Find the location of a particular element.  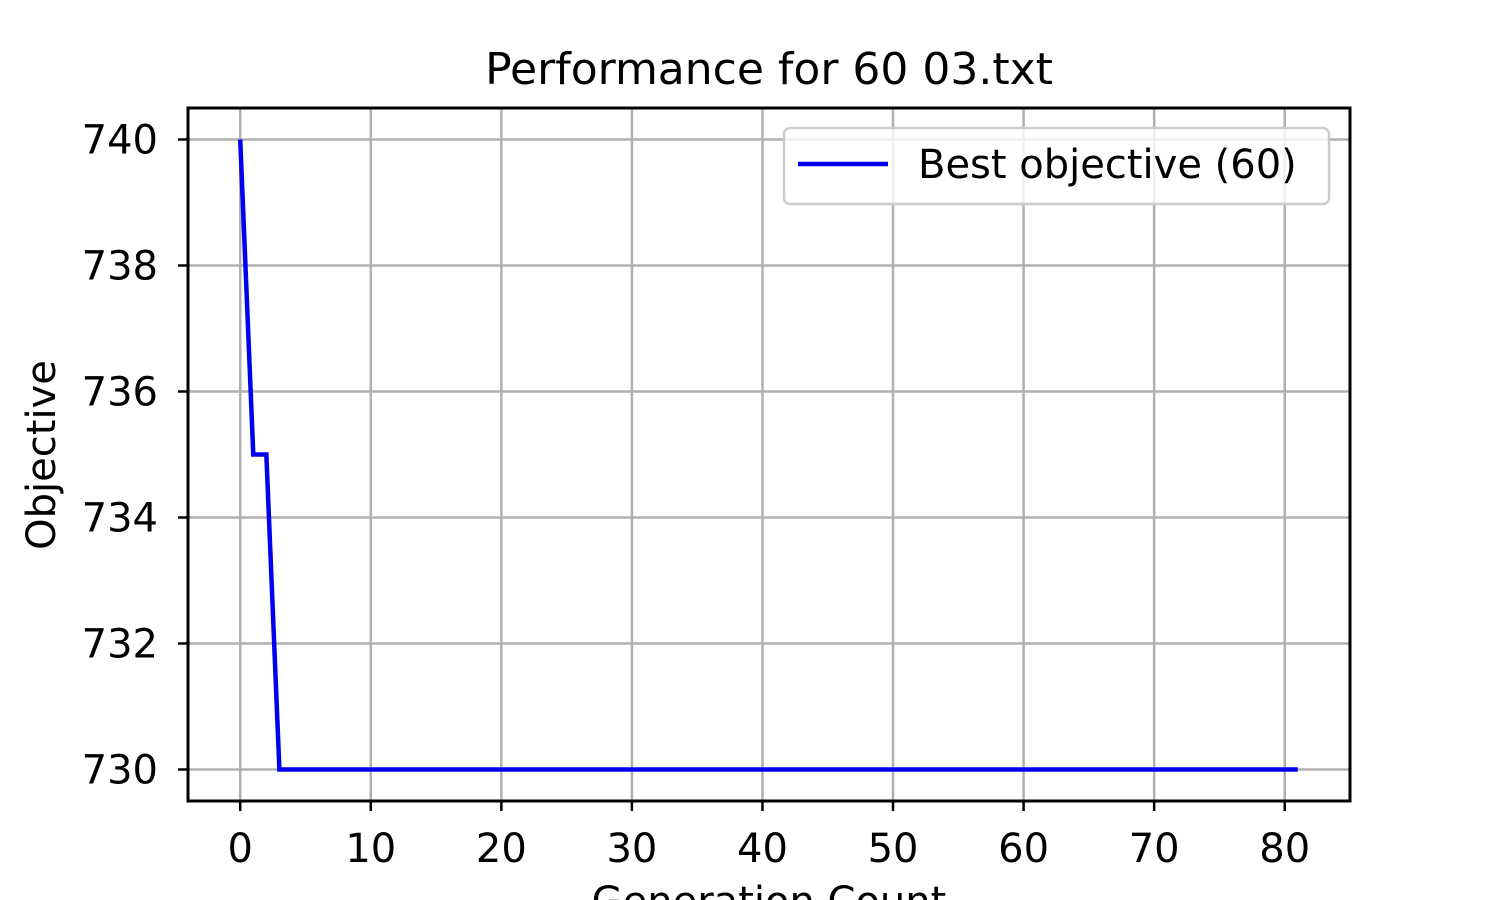

y-tick-label: 734 is located at coordinates (120, 519).